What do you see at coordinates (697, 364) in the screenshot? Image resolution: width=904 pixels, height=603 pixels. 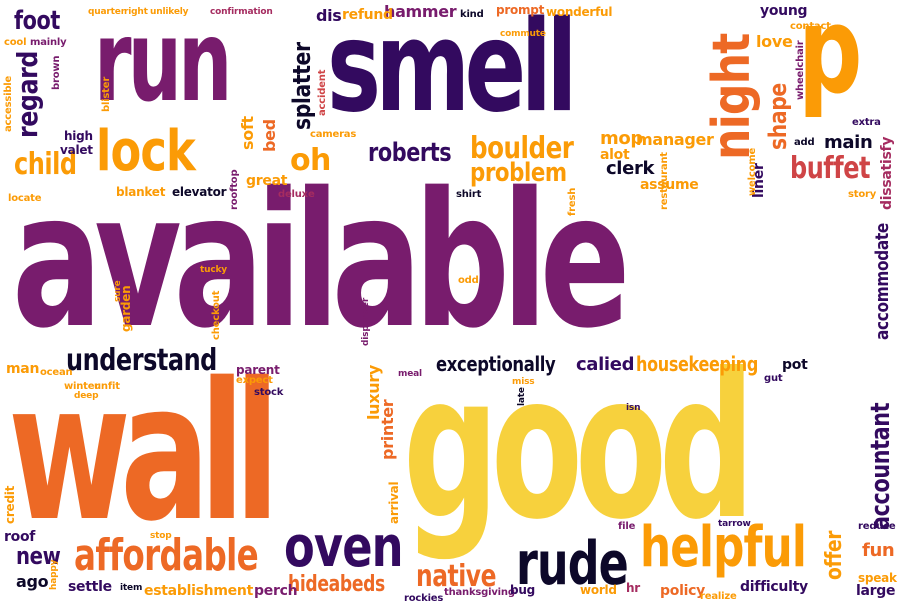 I see `word: housekeeping` at bounding box center [697, 364].